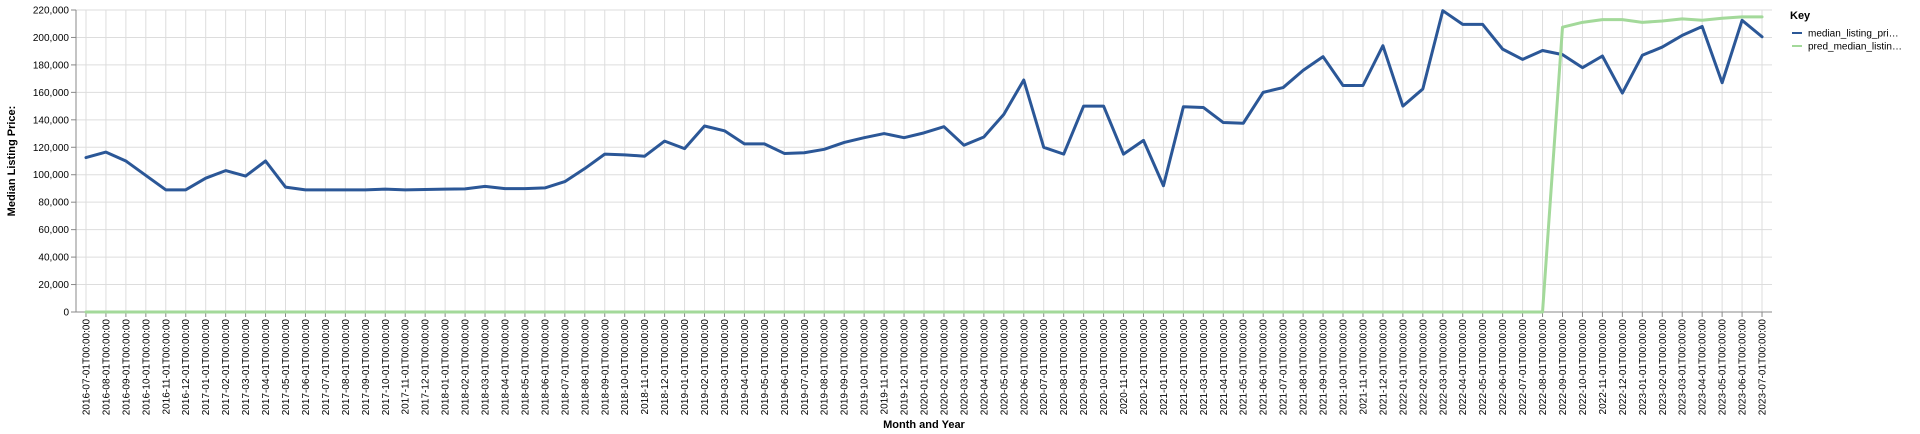  I want to click on x-tick-label: 2021-02-01T00:00:00, so click(1184, 367).